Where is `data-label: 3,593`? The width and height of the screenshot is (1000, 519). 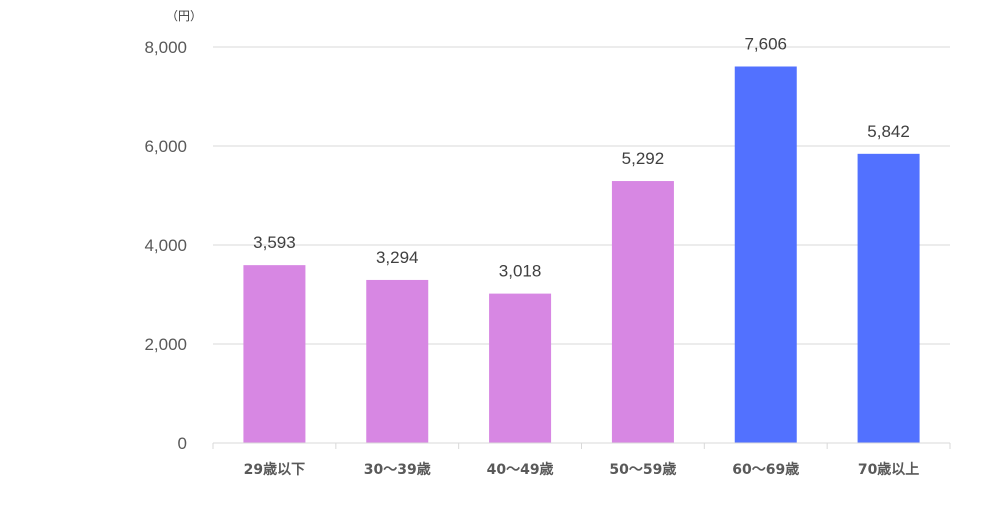 data-label: 3,593 is located at coordinates (274, 242).